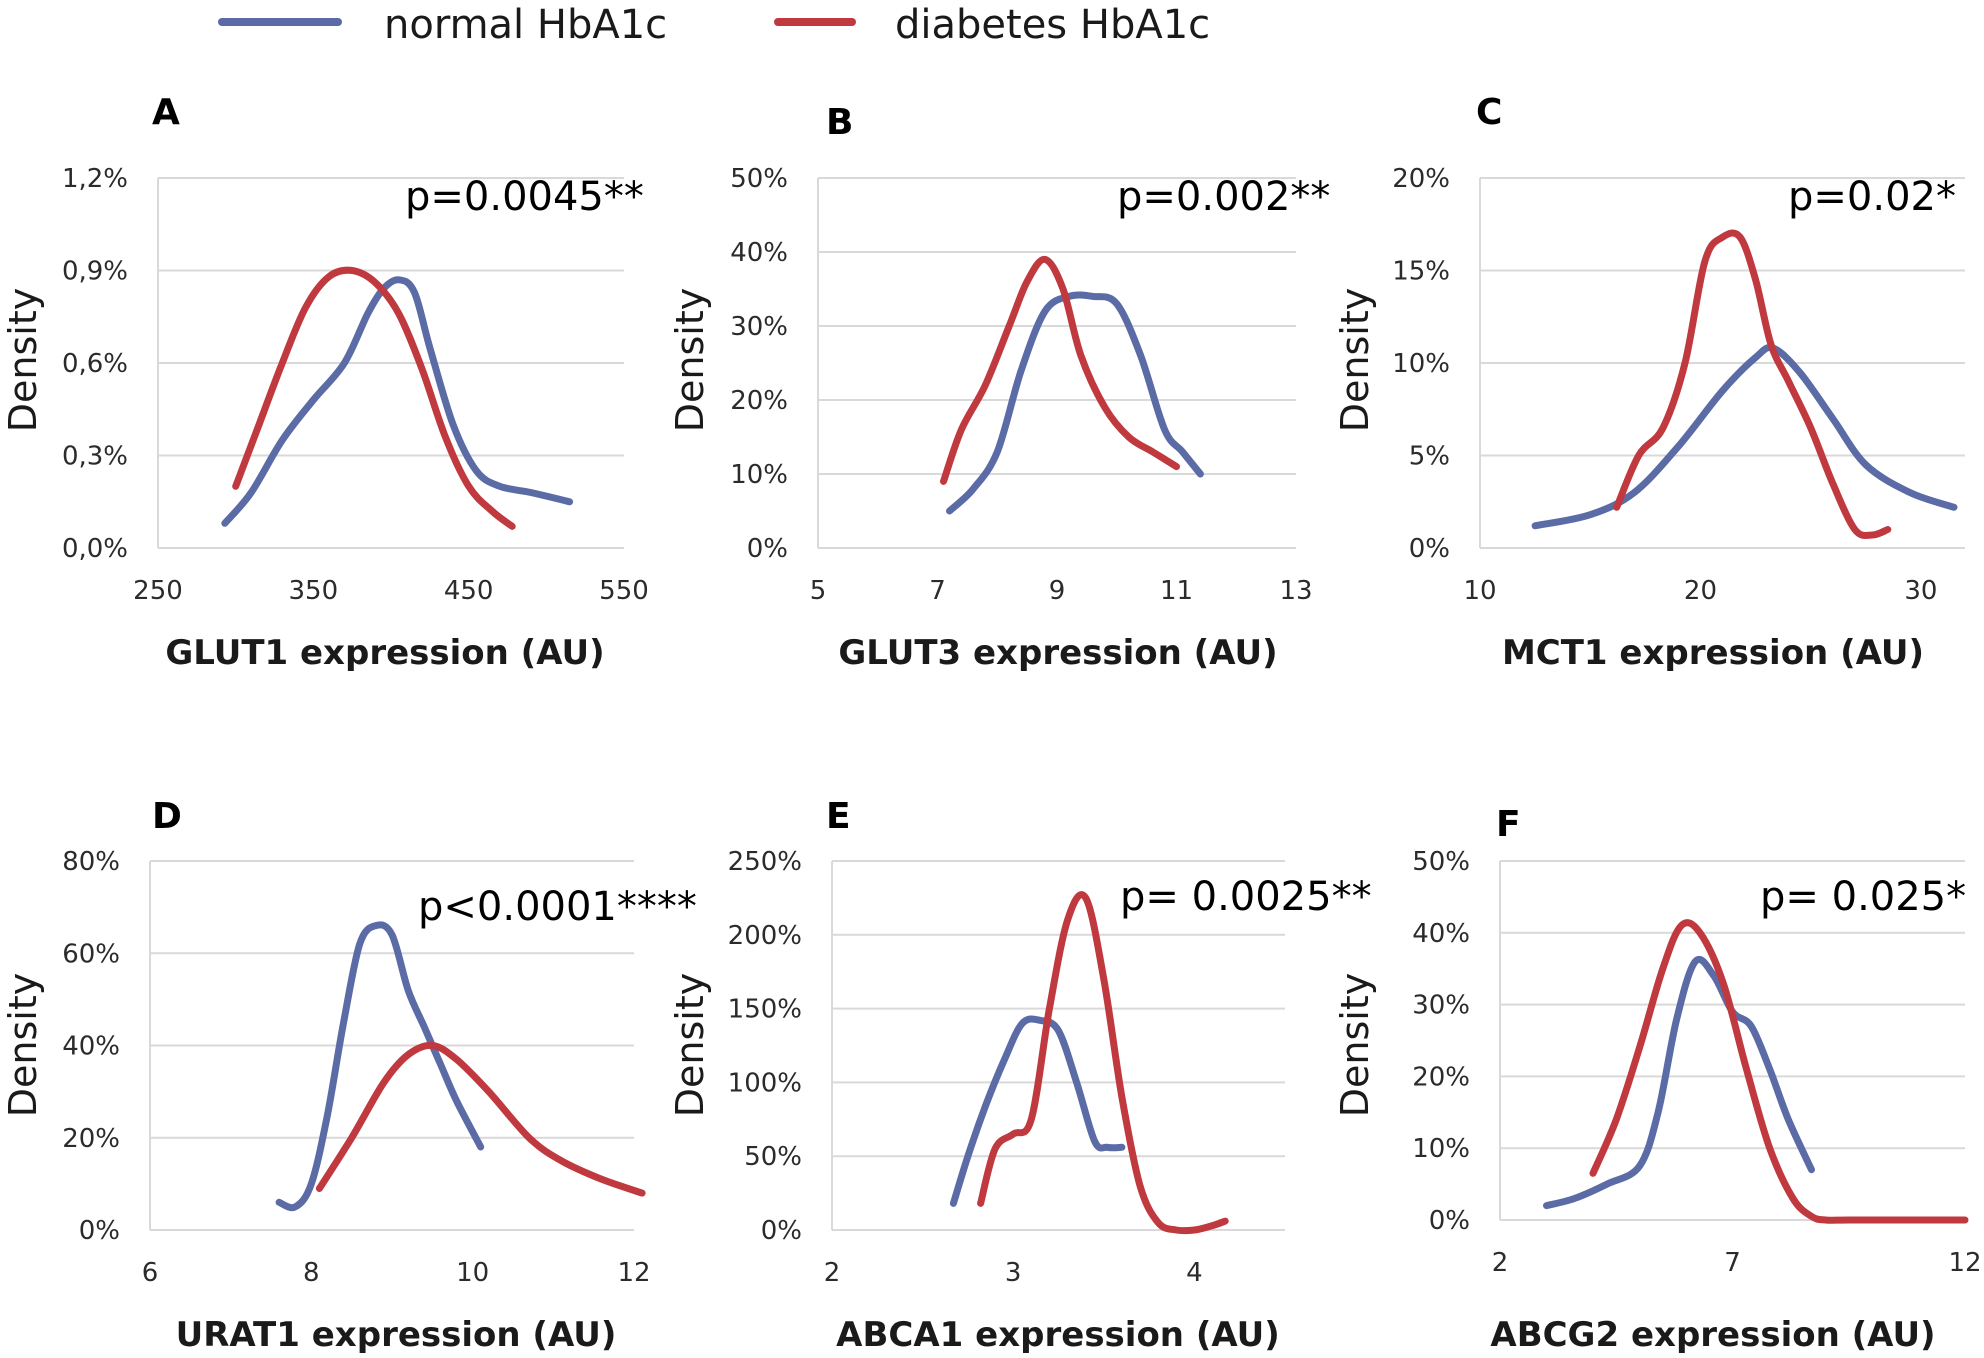  Describe the element at coordinates (1052, 25) in the screenshot. I see `legend-label-diabetes: diabetes HbA1c` at that location.